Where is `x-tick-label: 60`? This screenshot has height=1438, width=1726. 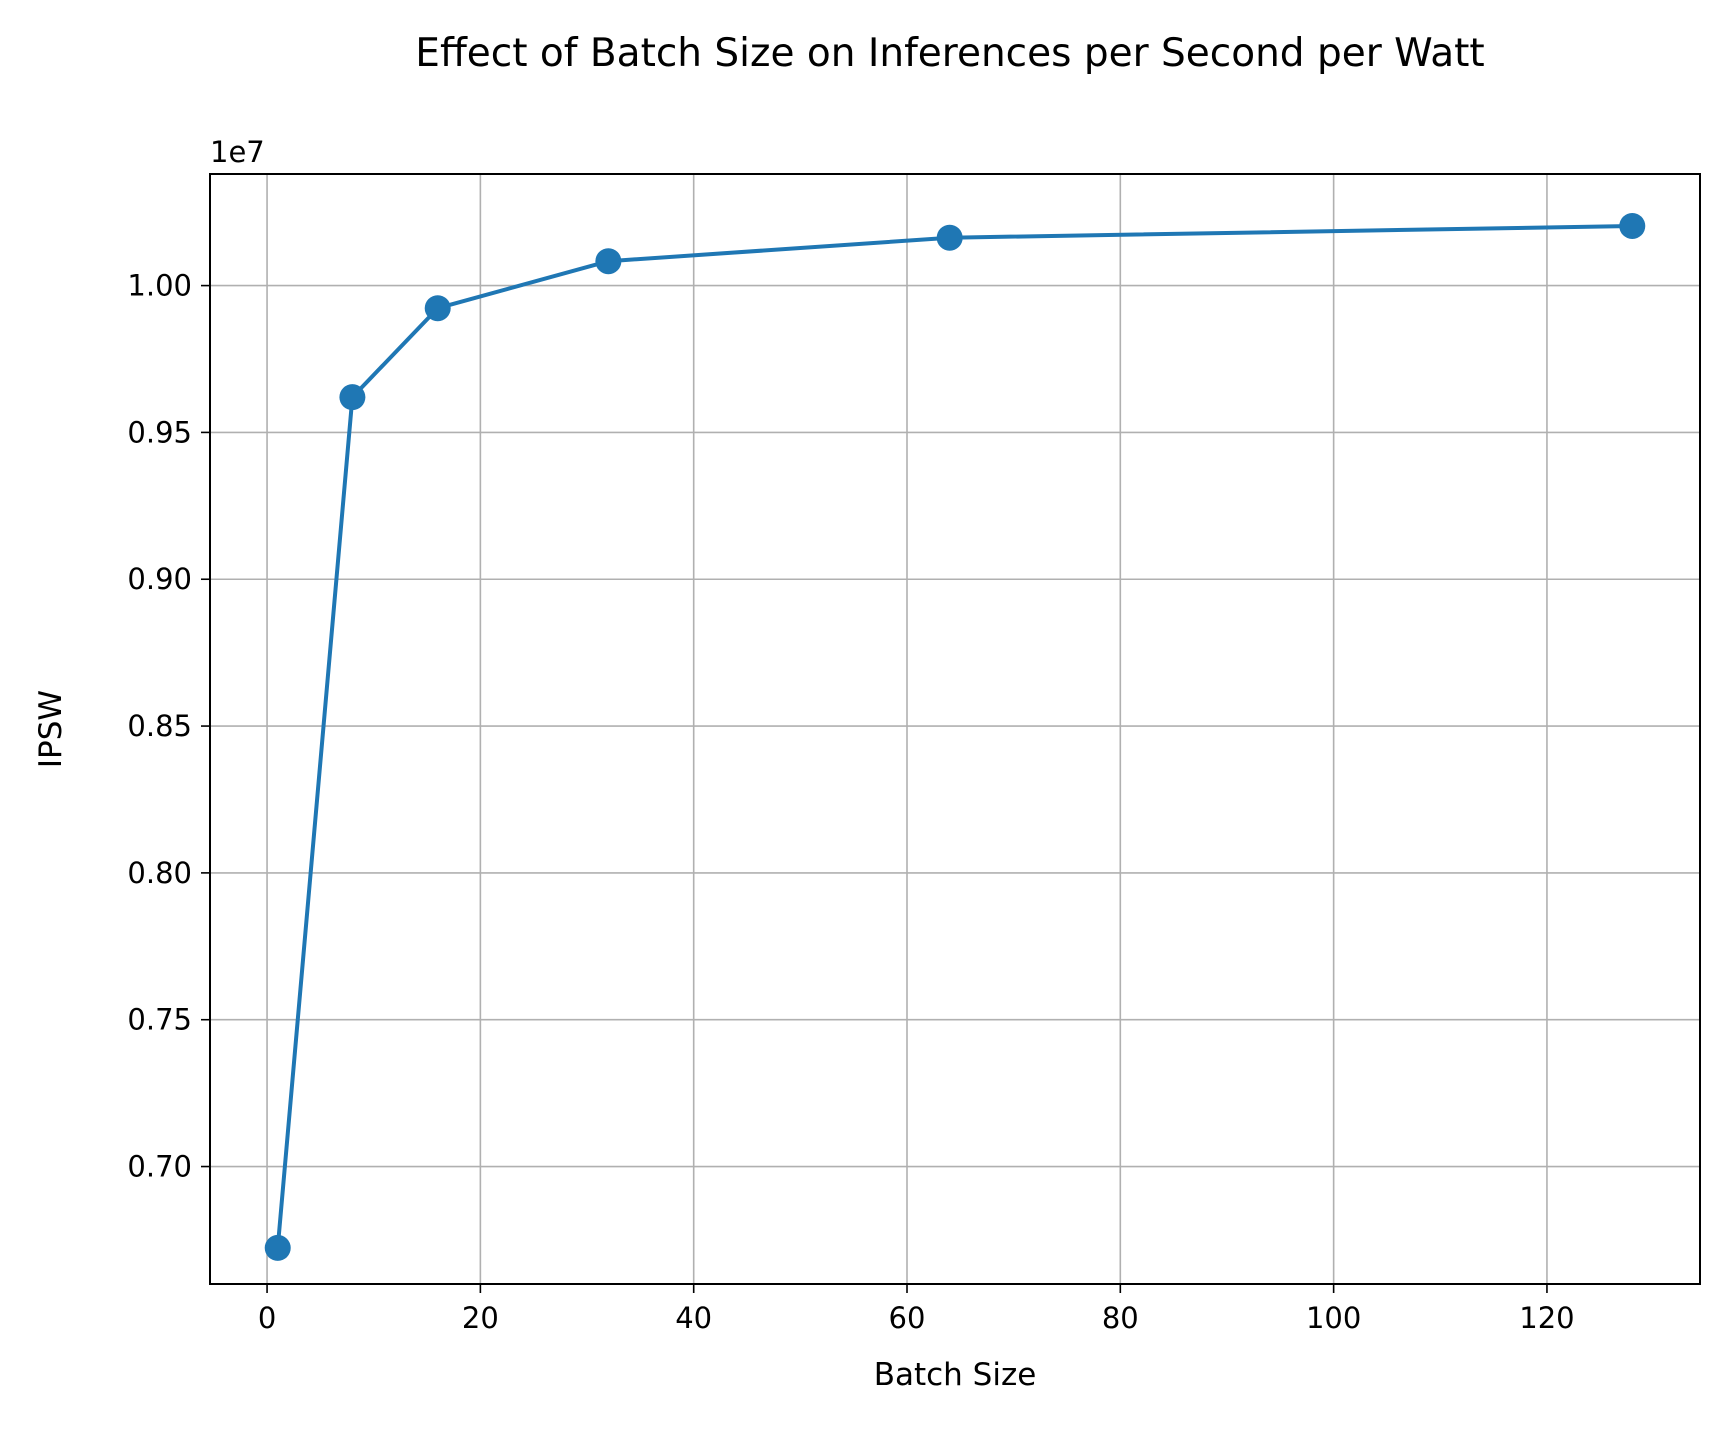
x-tick-label: 60 is located at coordinates (907, 1318).